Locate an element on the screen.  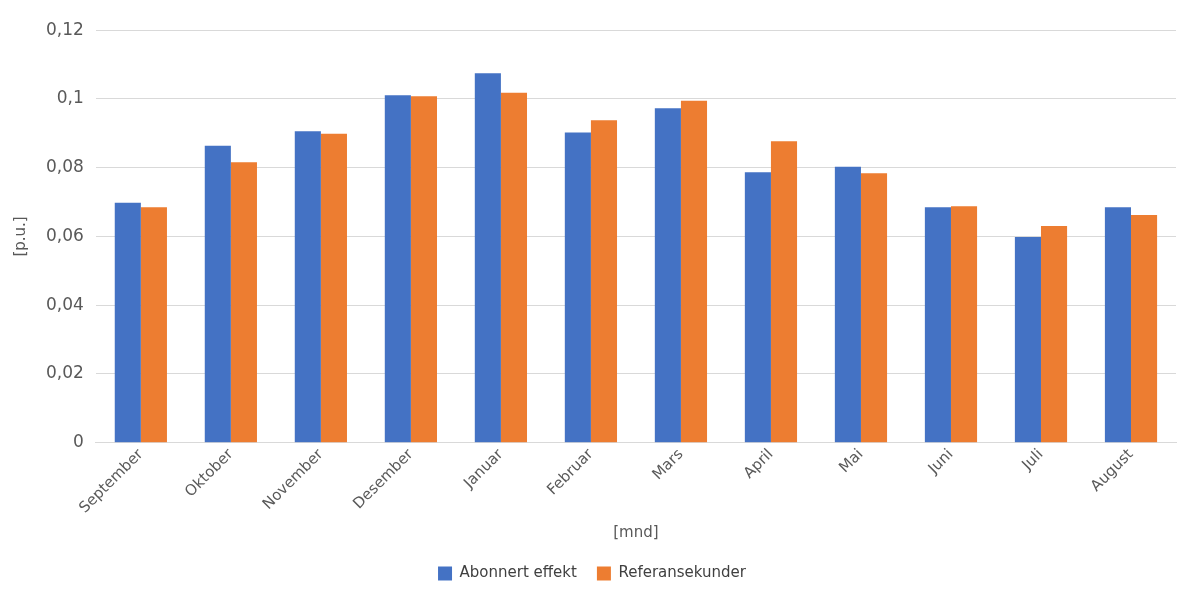
x-tick-label: Mai is located at coordinates (851, 460).